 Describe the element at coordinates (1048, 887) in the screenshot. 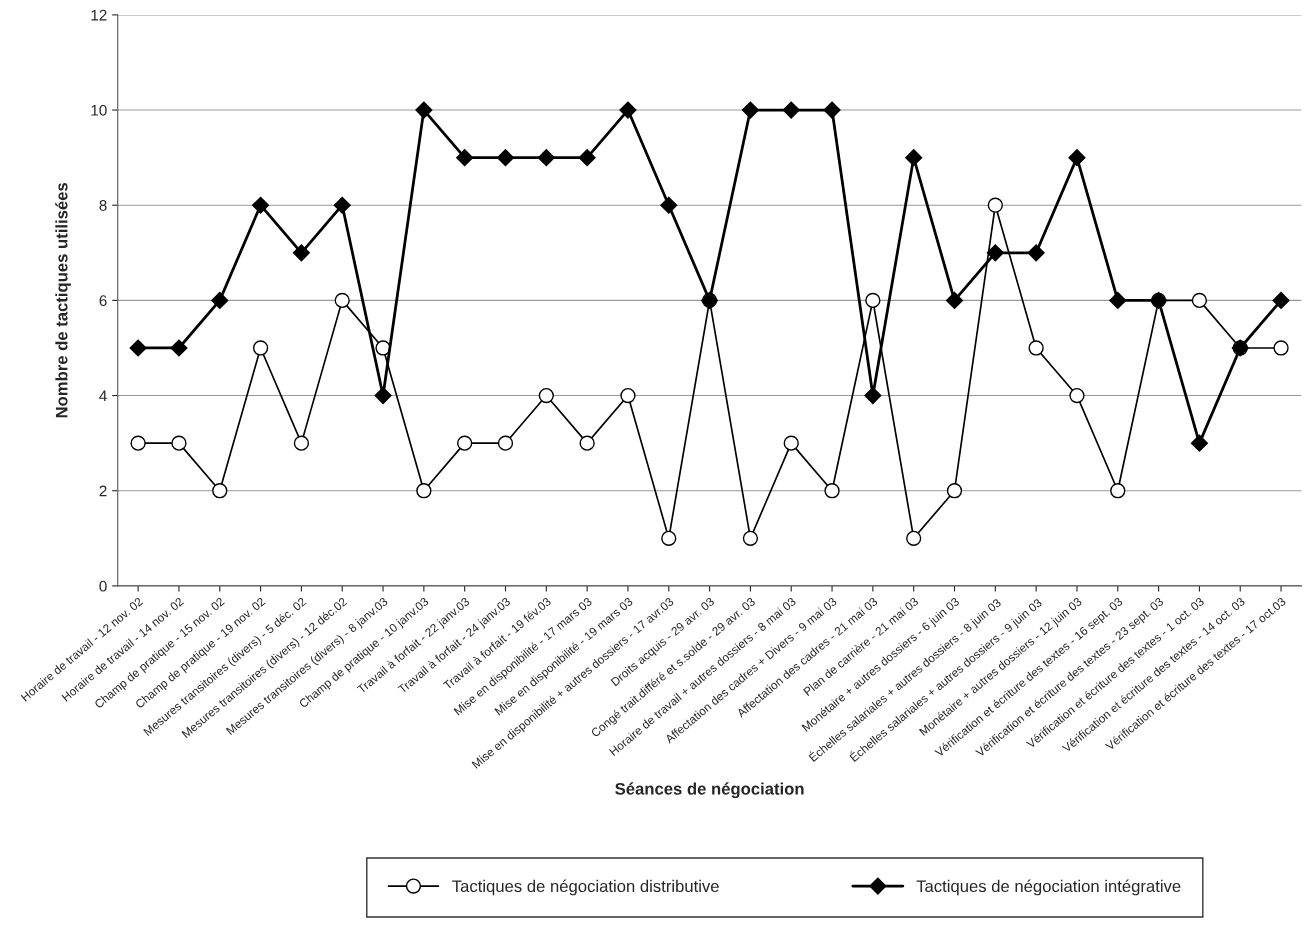

I see `legend-label: Tactiques de négociation intégrative` at that location.